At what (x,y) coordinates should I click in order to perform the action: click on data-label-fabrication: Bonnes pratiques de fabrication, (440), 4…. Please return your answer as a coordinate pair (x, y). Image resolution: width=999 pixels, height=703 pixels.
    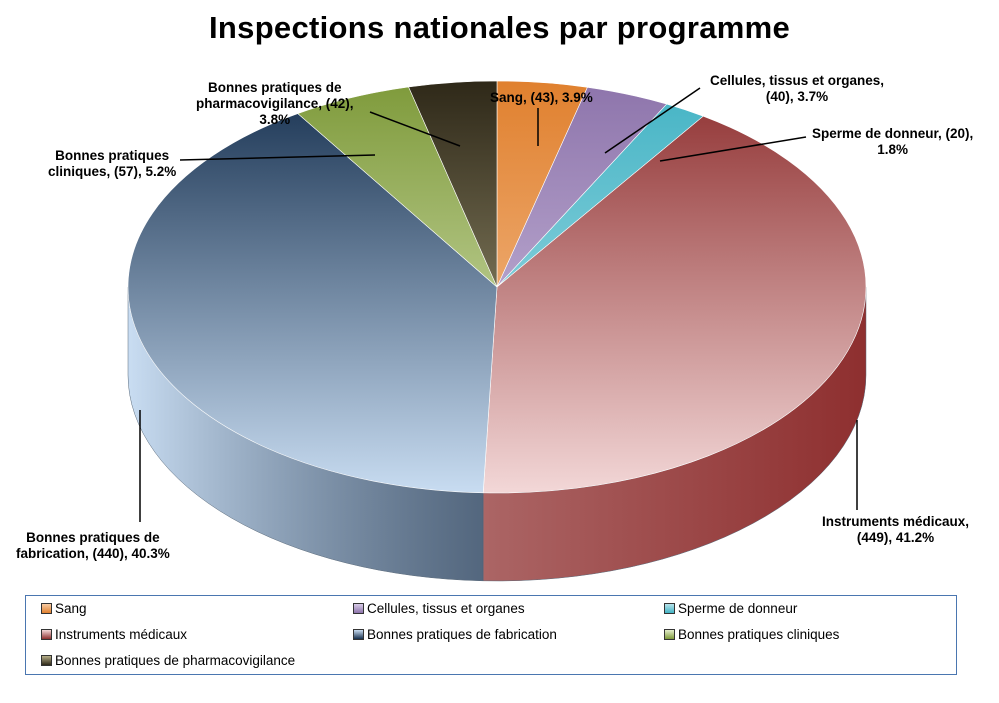
    Looking at the image, I should click on (93, 545).